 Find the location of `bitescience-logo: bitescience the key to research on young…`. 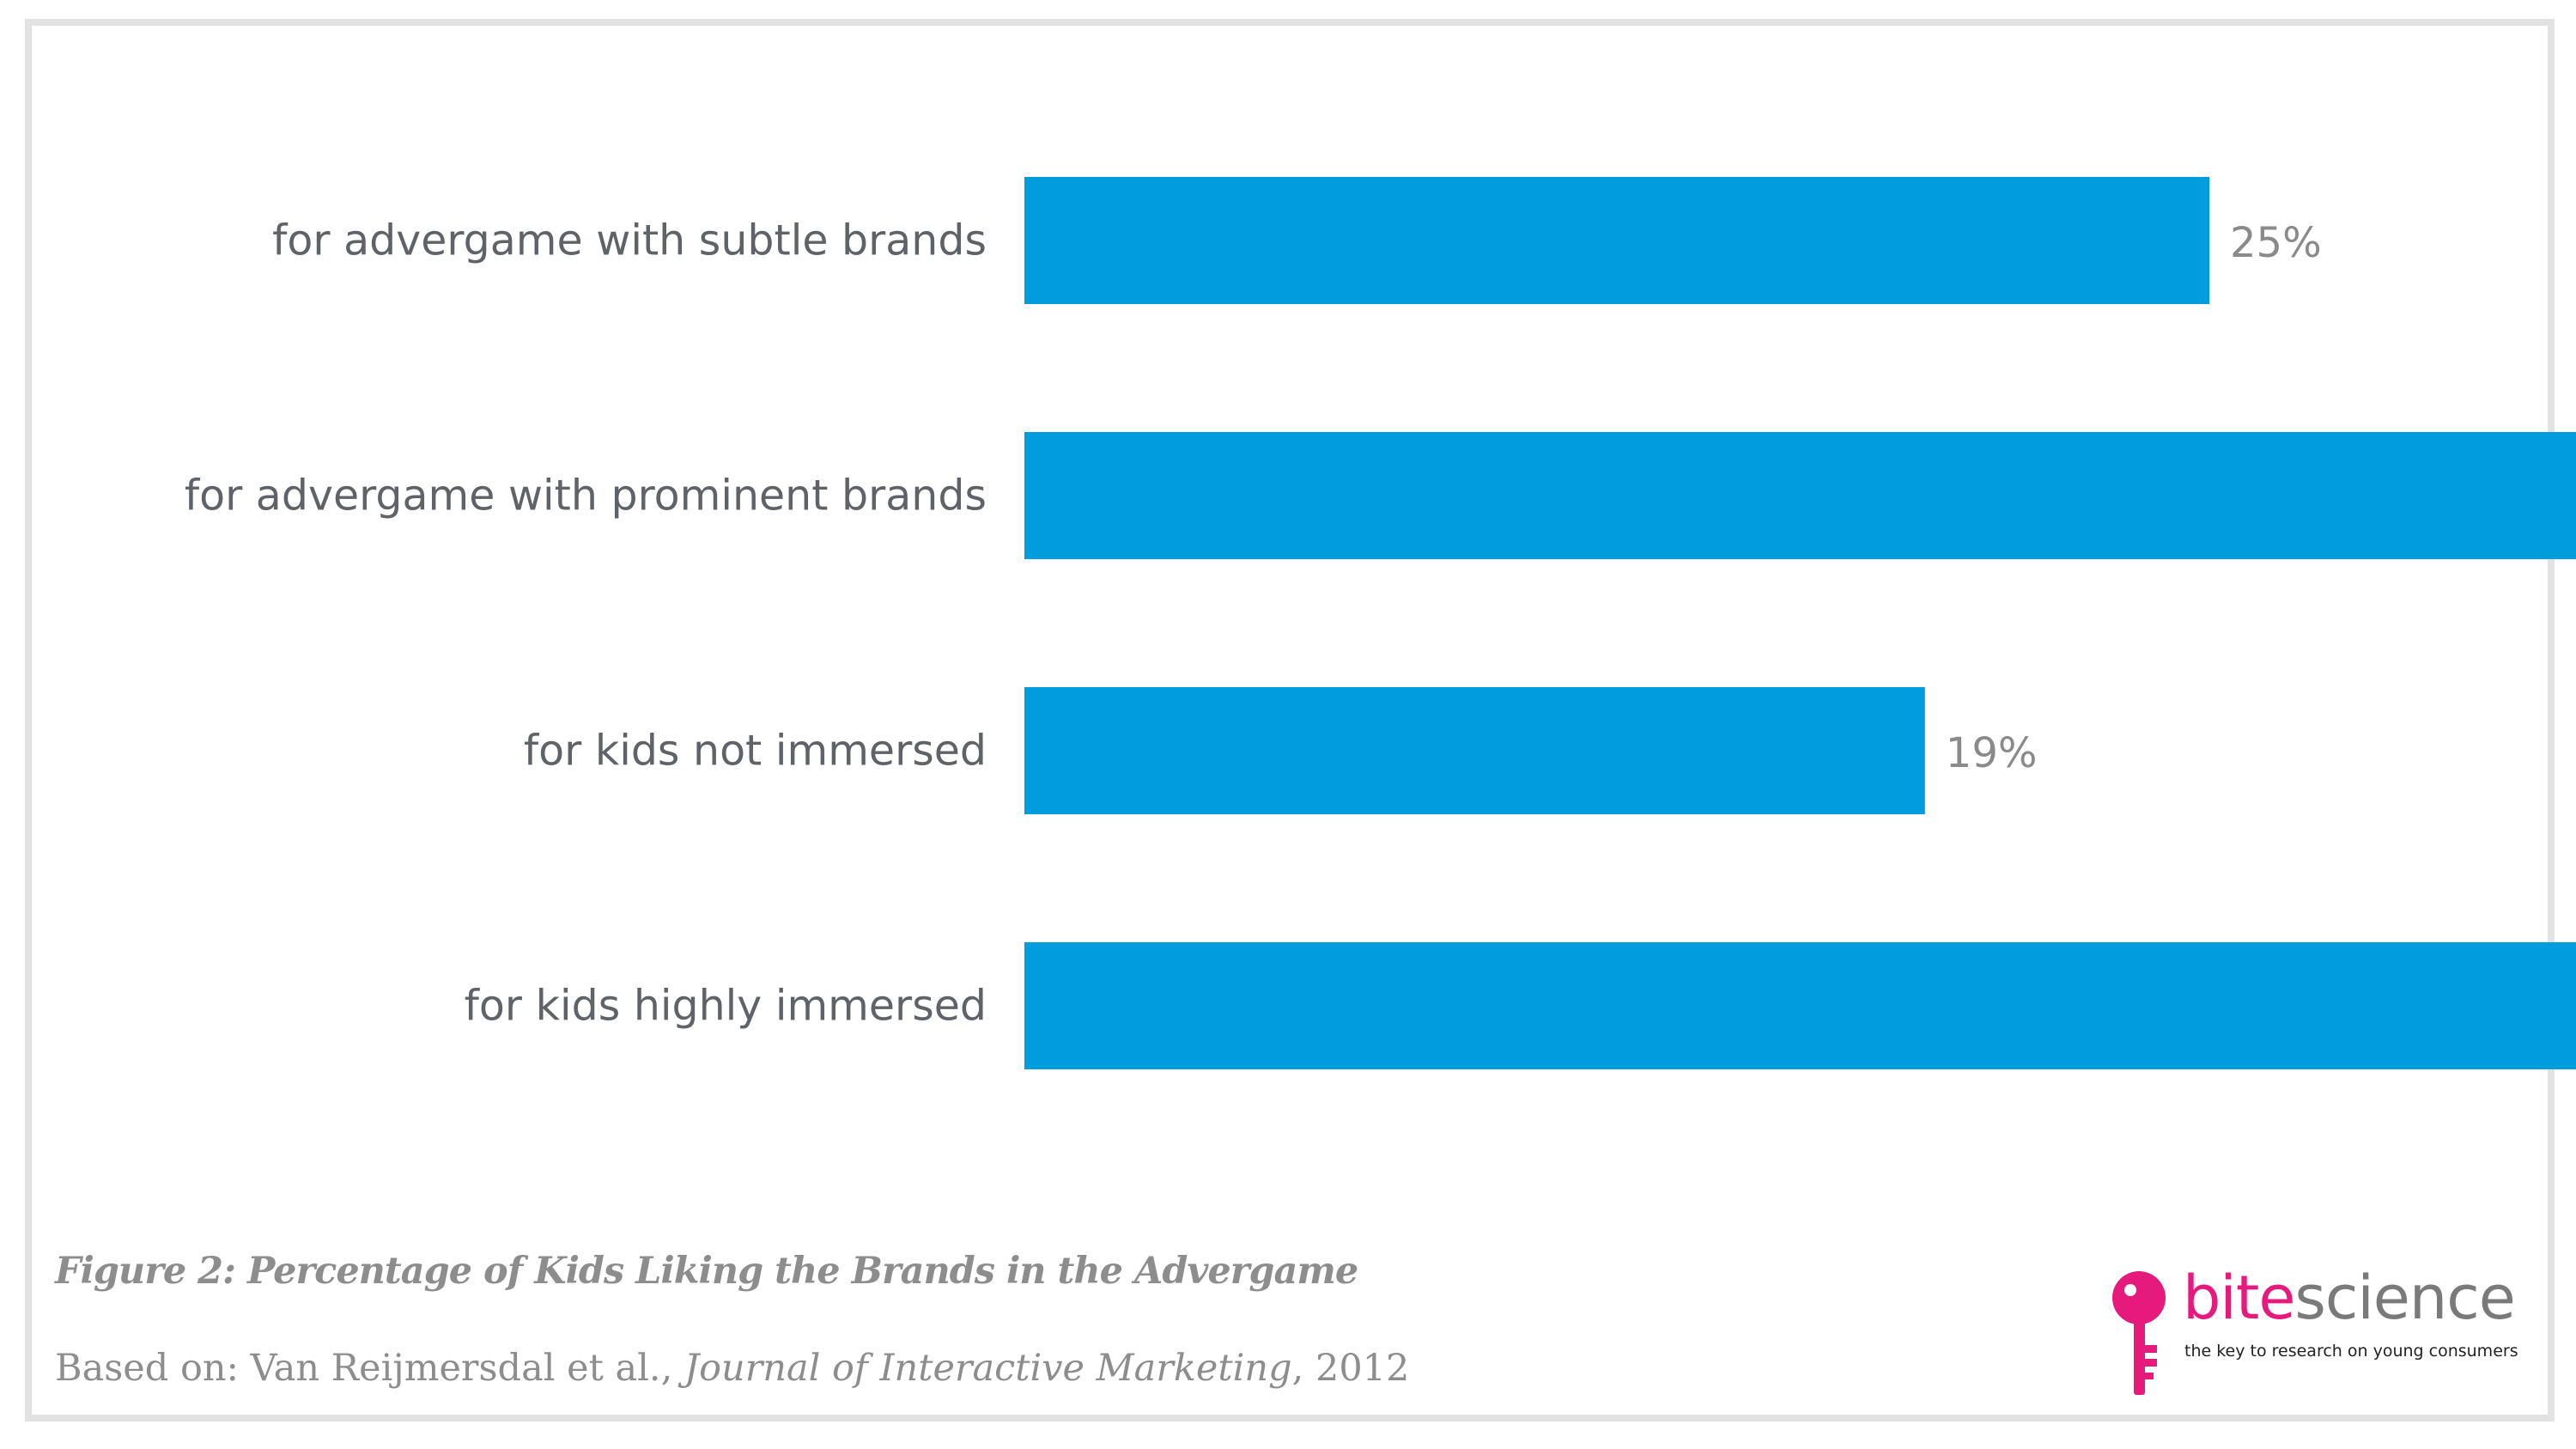

bitescience-logo: bitescience the key to research on young… is located at coordinates (2315, 1329).